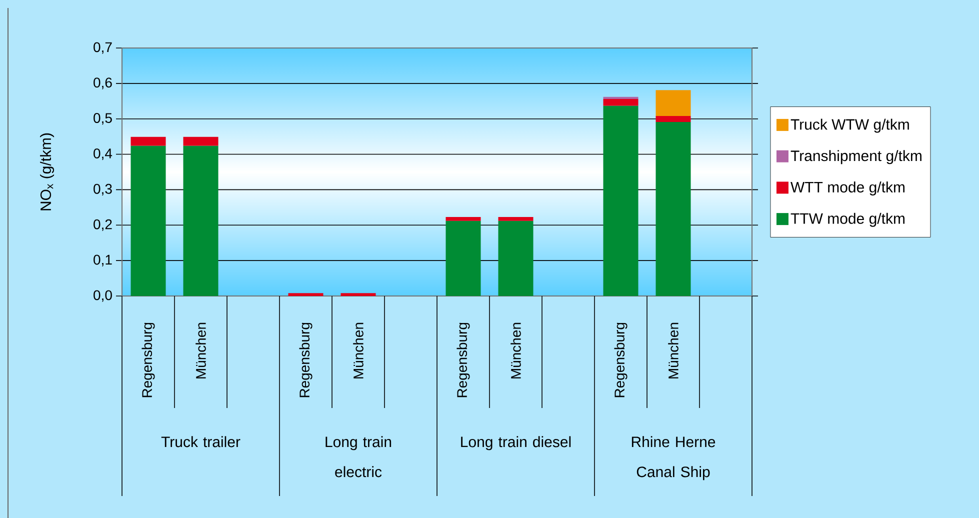  Describe the element at coordinates (103, 260) in the screenshot. I see `y-tick-label: 0,1` at that location.